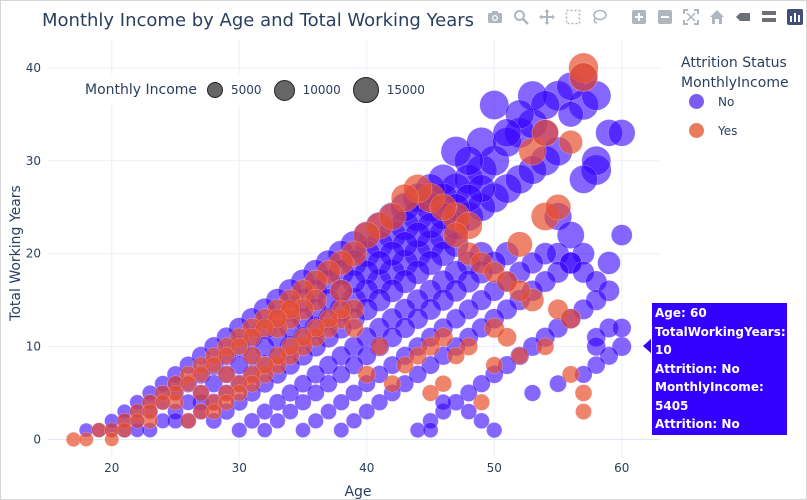 Image resolution: width=807 pixels, height=500 pixels. I want to click on compare-hover-icon, so click(769, 17).